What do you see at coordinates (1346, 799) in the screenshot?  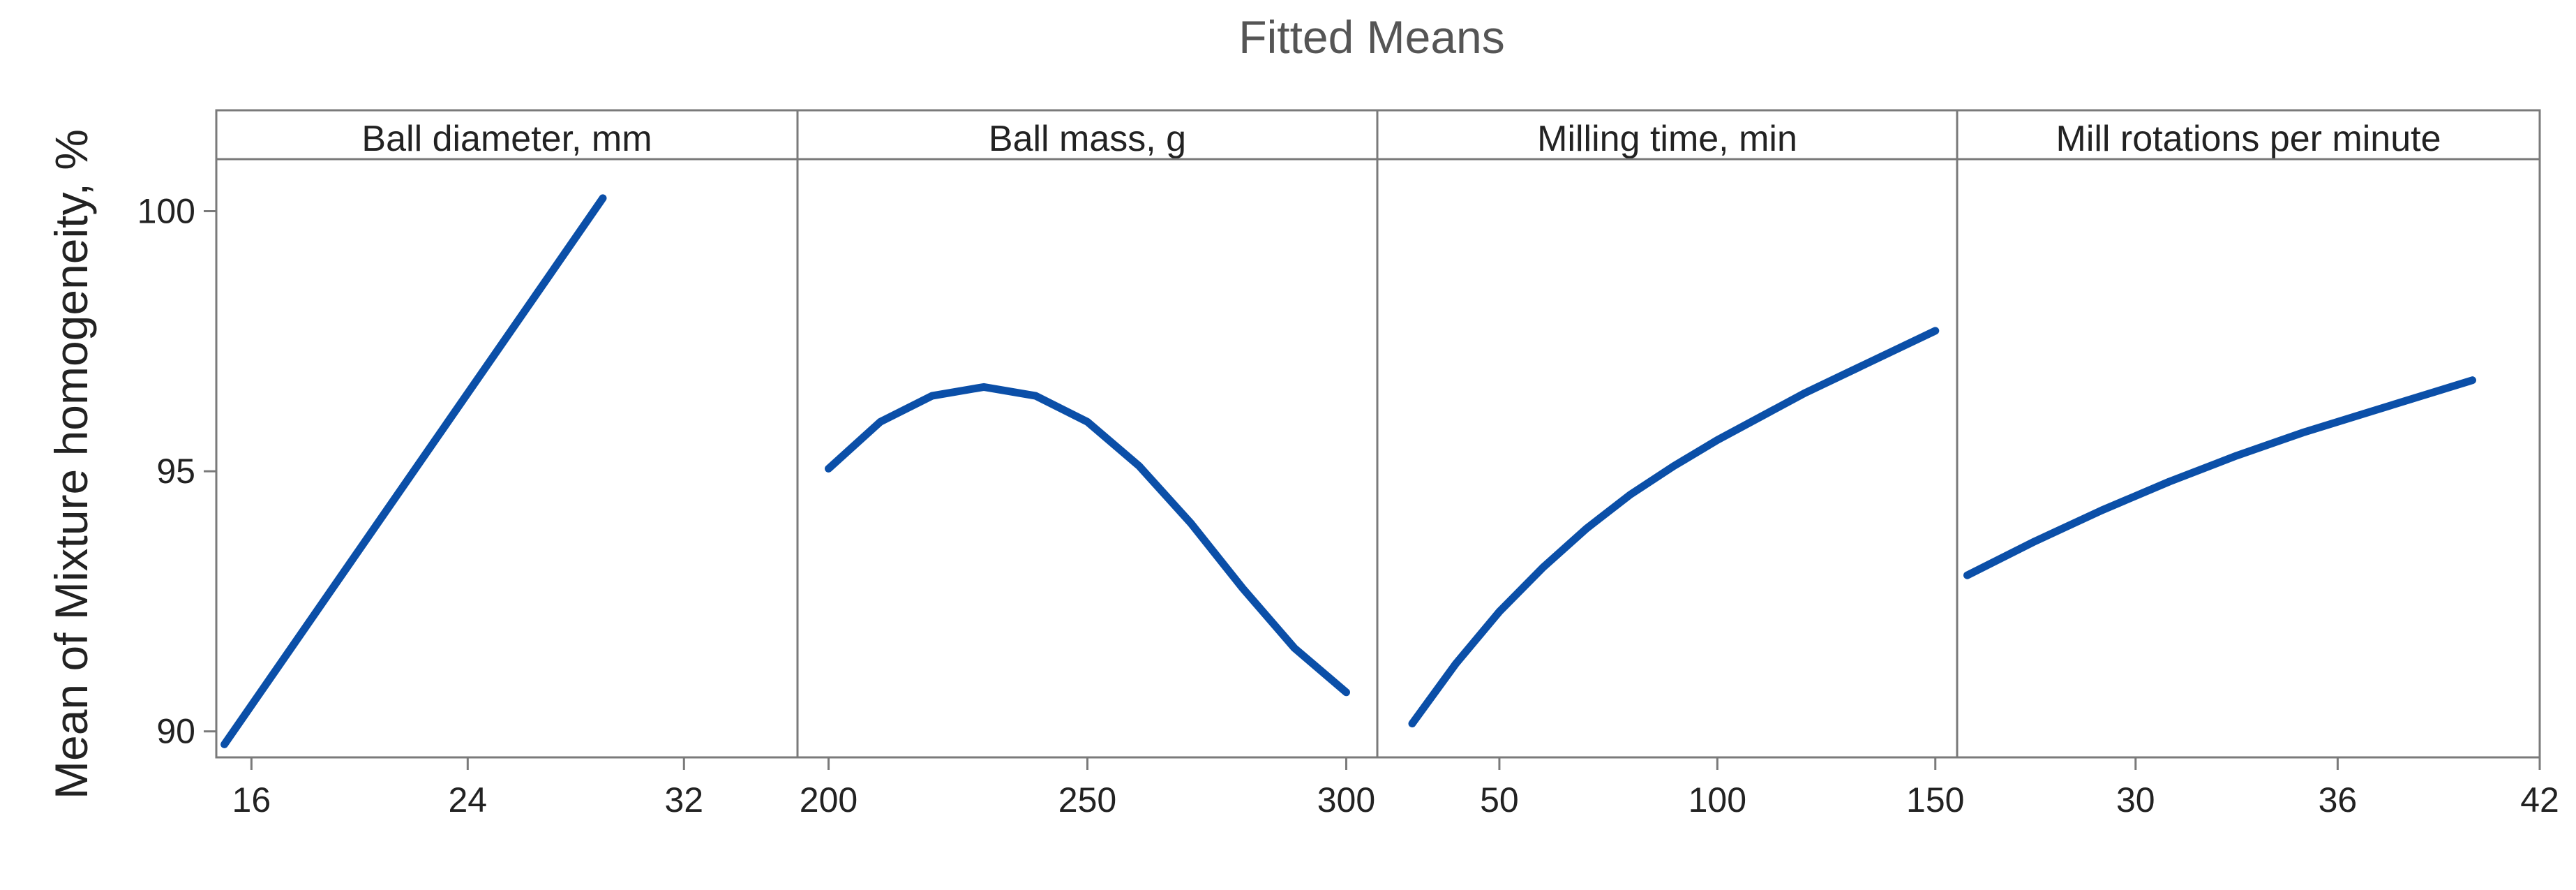 I see `x-tick-label: 300` at bounding box center [1346, 799].